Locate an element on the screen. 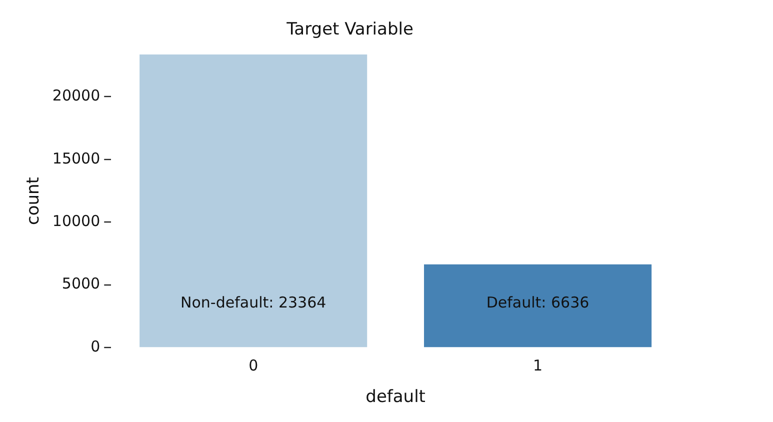 Image resolution: width=773 pixels, height=422 pixels. y-tick-label: 0 is located at coordinates (95, 346).